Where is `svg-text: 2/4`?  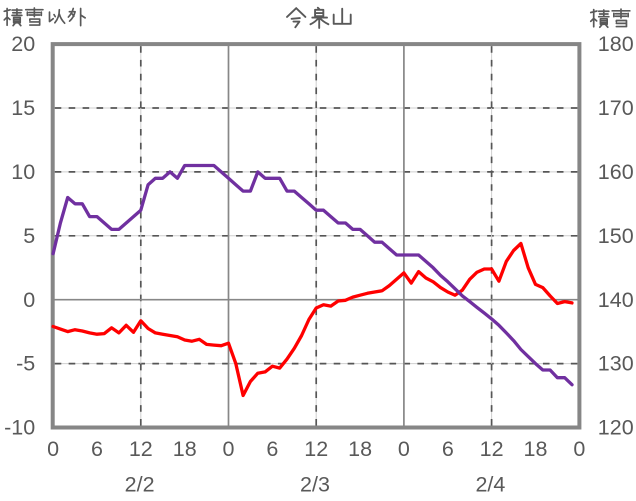 svg-text: 2/4 is located at coordinates (490, 484).